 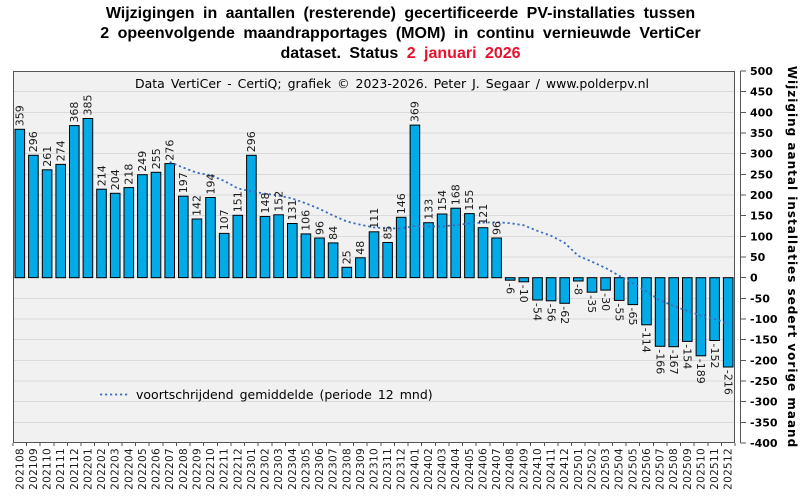 What do you see at coordinates (761, 216) in the screenshot?
I see `y-tick-label: 150` at bounding box center [761, 216].